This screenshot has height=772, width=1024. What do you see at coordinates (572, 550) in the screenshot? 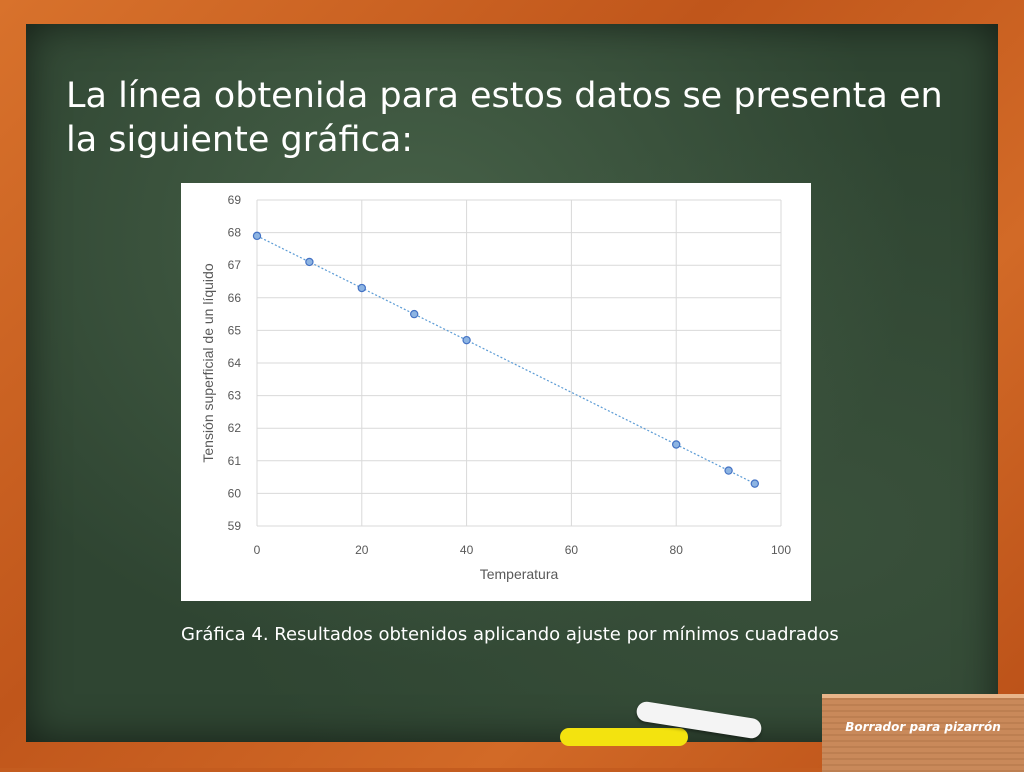
I see `x-tick-label: 60` at bounding box center [572, 550].